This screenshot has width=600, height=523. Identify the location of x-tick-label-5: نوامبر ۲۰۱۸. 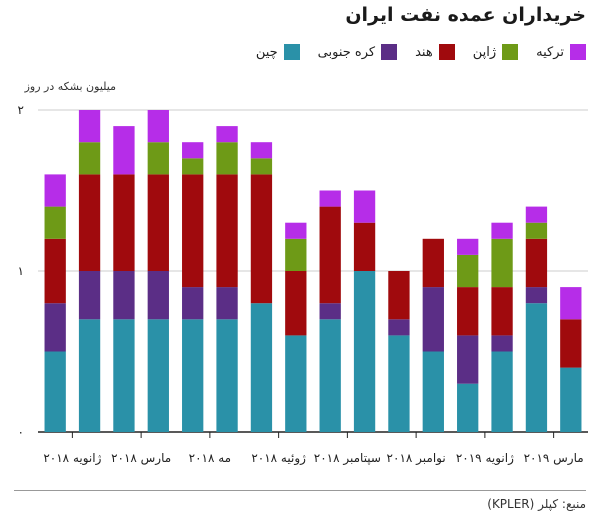
(416, 458).